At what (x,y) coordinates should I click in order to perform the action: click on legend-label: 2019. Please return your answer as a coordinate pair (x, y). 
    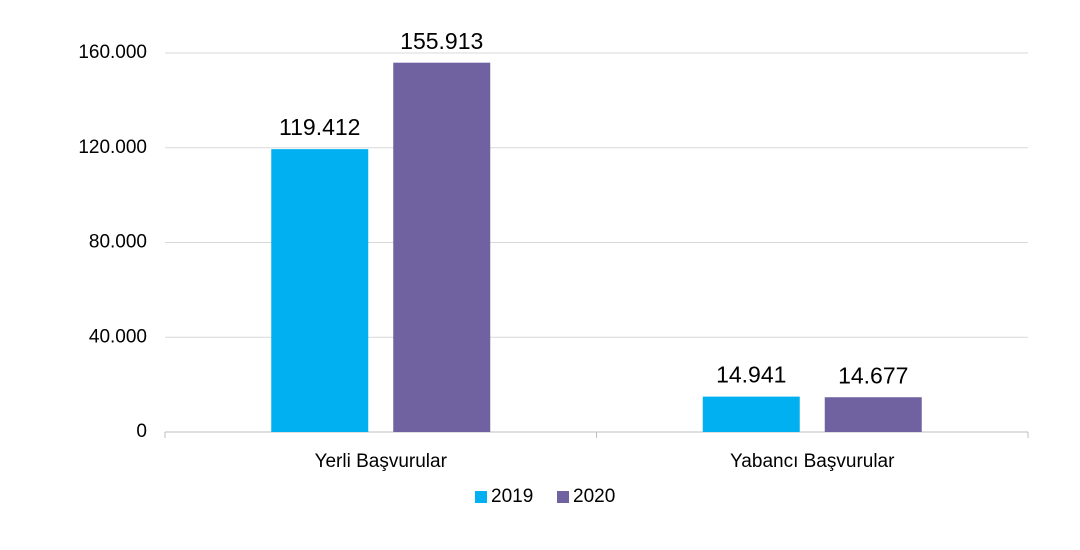
    Looking at the image, I should click on (512, 496).